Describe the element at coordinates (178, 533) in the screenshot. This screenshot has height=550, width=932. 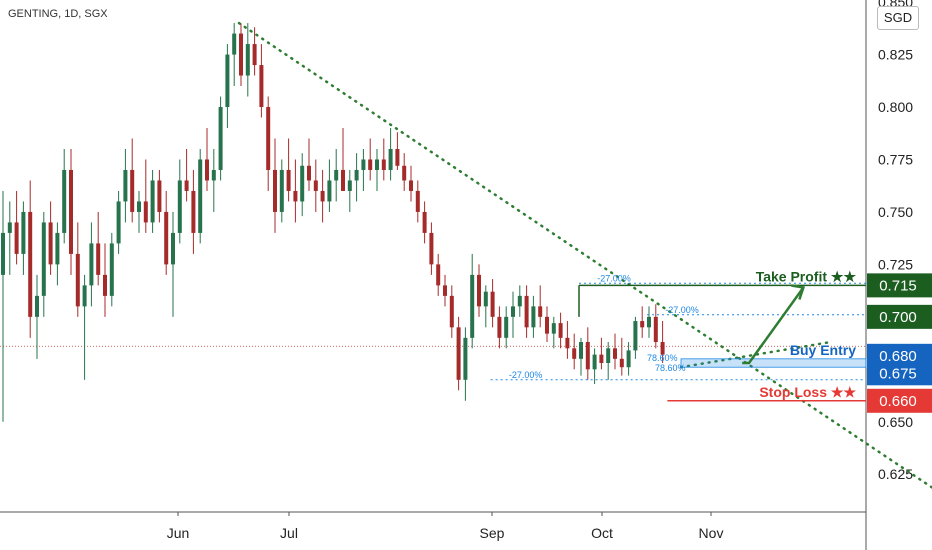
I see `x-tick-label: Jun` at that location.